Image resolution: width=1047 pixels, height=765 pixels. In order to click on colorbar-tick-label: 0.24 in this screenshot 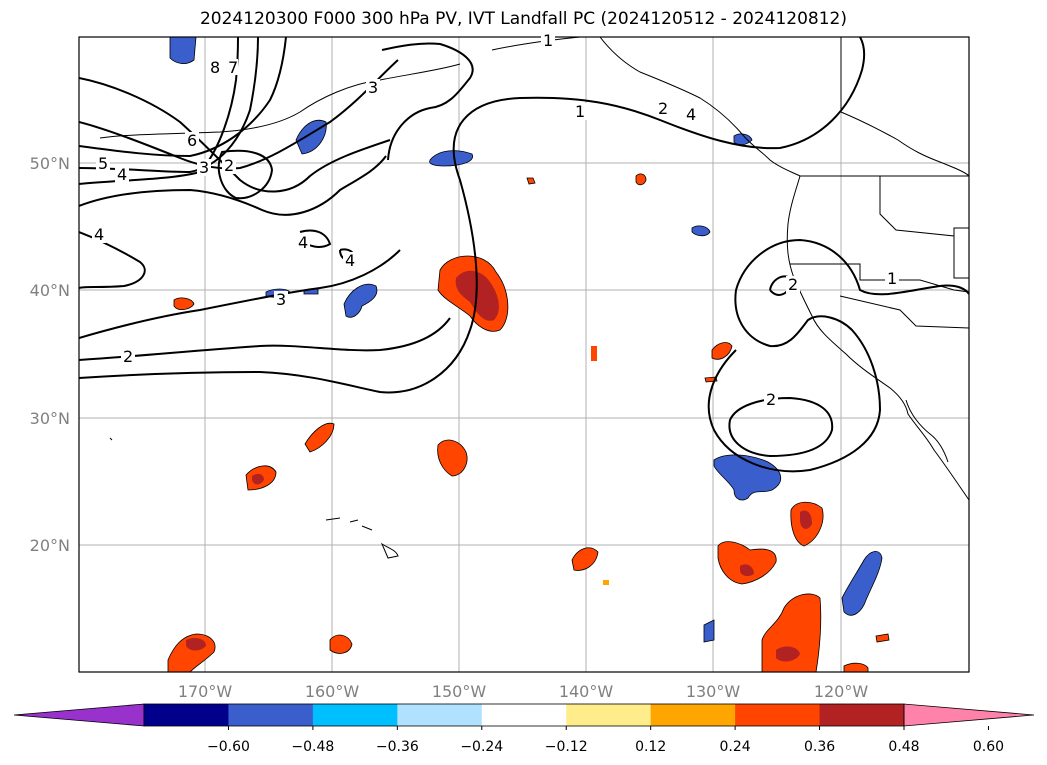, I will do `click(735, 747)`.